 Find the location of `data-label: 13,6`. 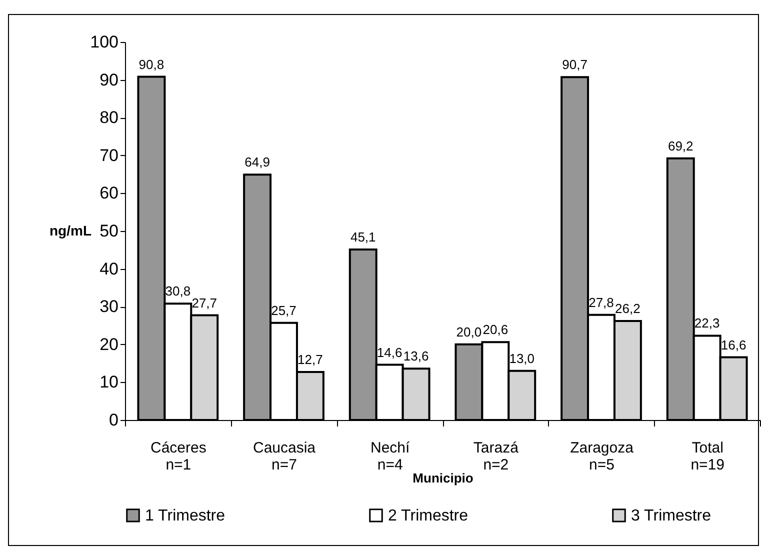

data-label: 13,6 is located at coordinates (416, 356).